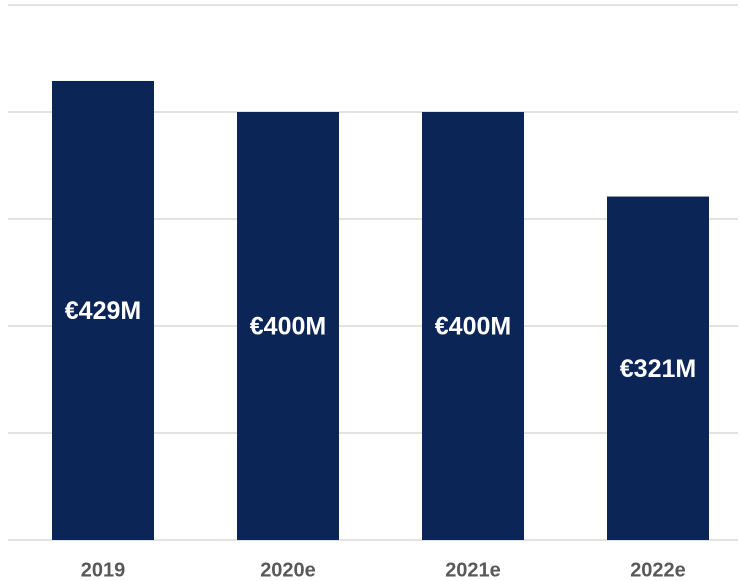  What do you see at coordinates (473, 570) in the screenshot?
I see `x-tick-label: 2021e` at bounding box center [473, 570].